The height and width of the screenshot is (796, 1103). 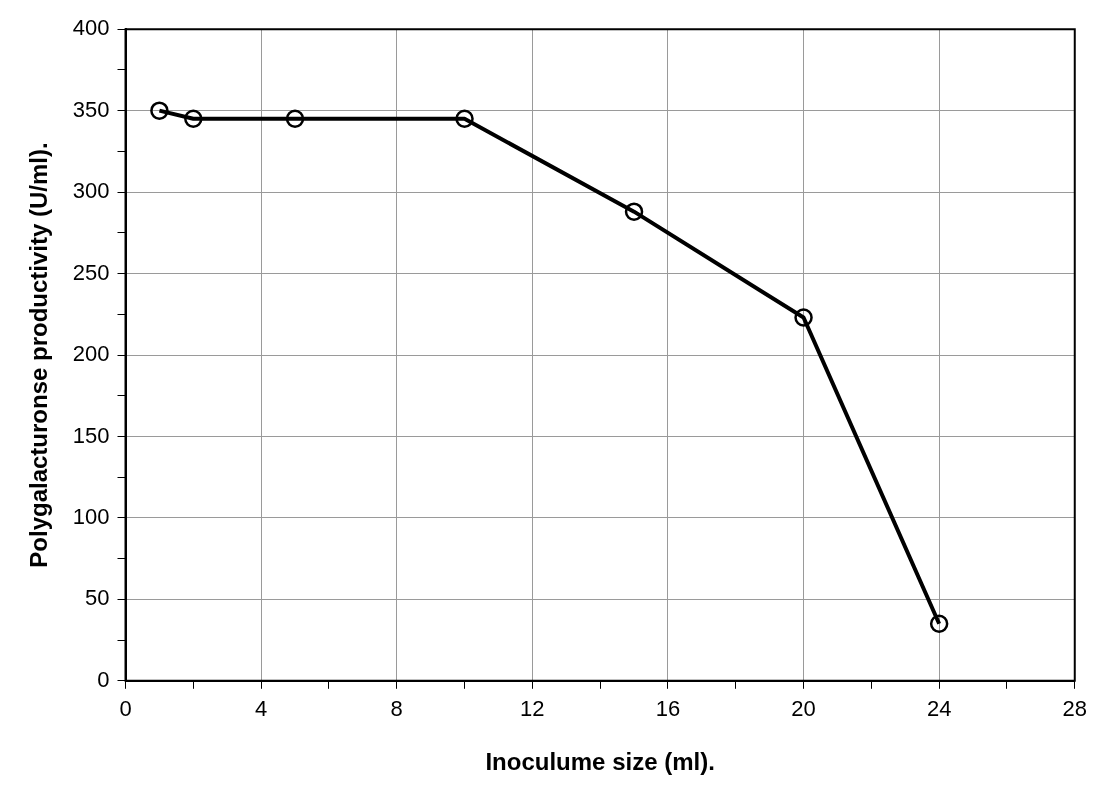 What do you see at coordinates (91, 28) in the screenshot?
I see `y-tick-label: 400` at bounding box center [91, 28].